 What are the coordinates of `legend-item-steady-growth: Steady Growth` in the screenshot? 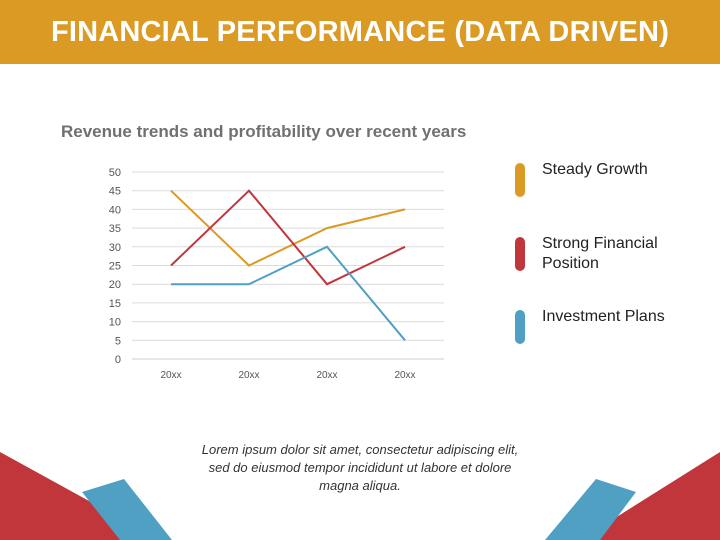 It's located at (593, 178).